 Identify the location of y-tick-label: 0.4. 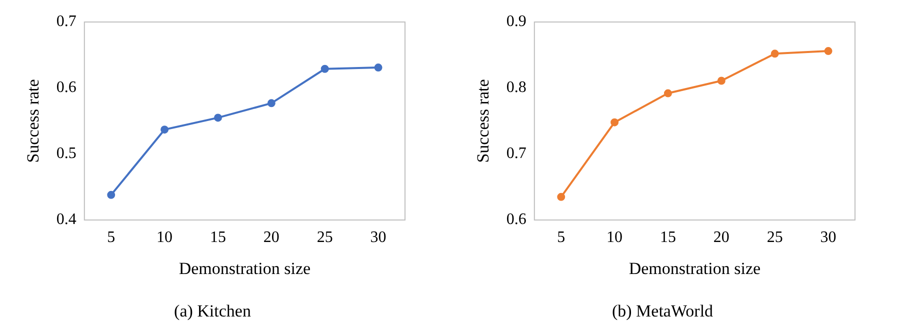
(66, 219).